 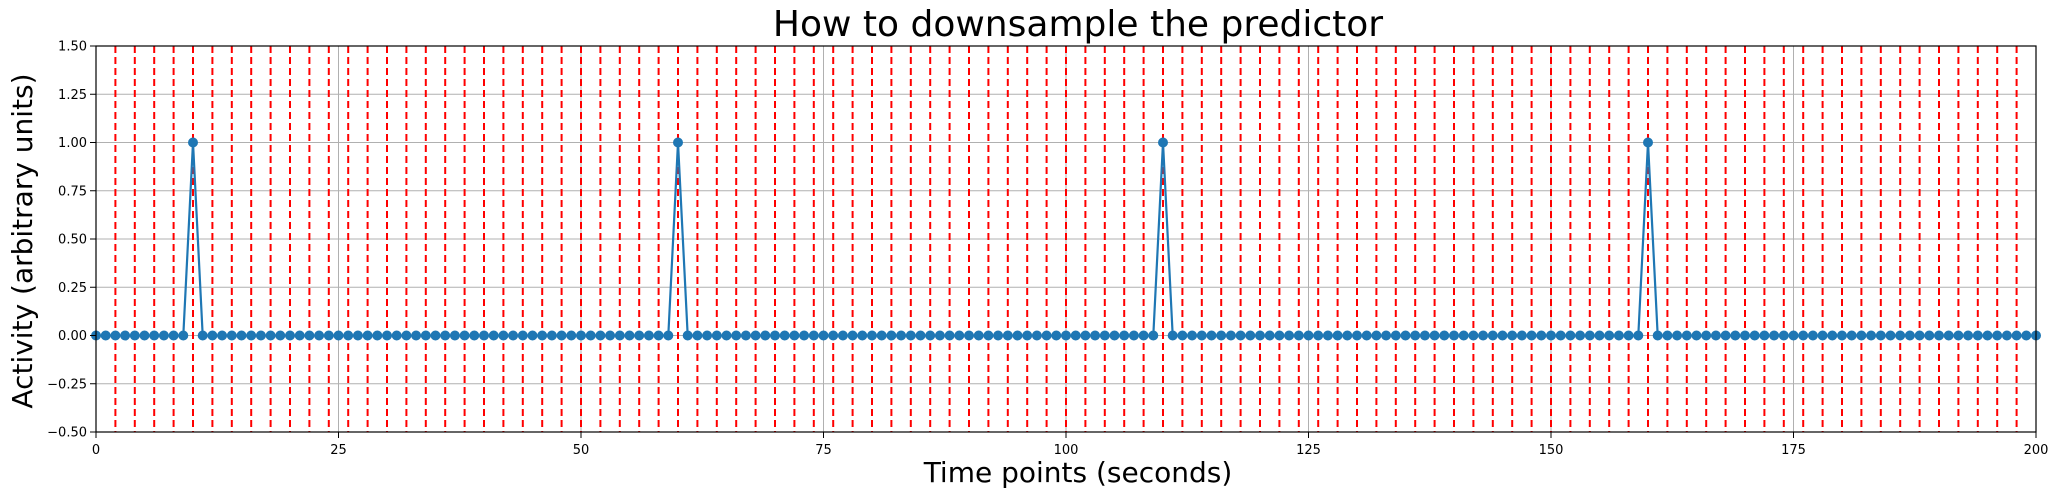 What do you see at coordinates (1793, 450) in the screenshot?
I see `x-tick-label: 175` at bounding box center [1793, 450].